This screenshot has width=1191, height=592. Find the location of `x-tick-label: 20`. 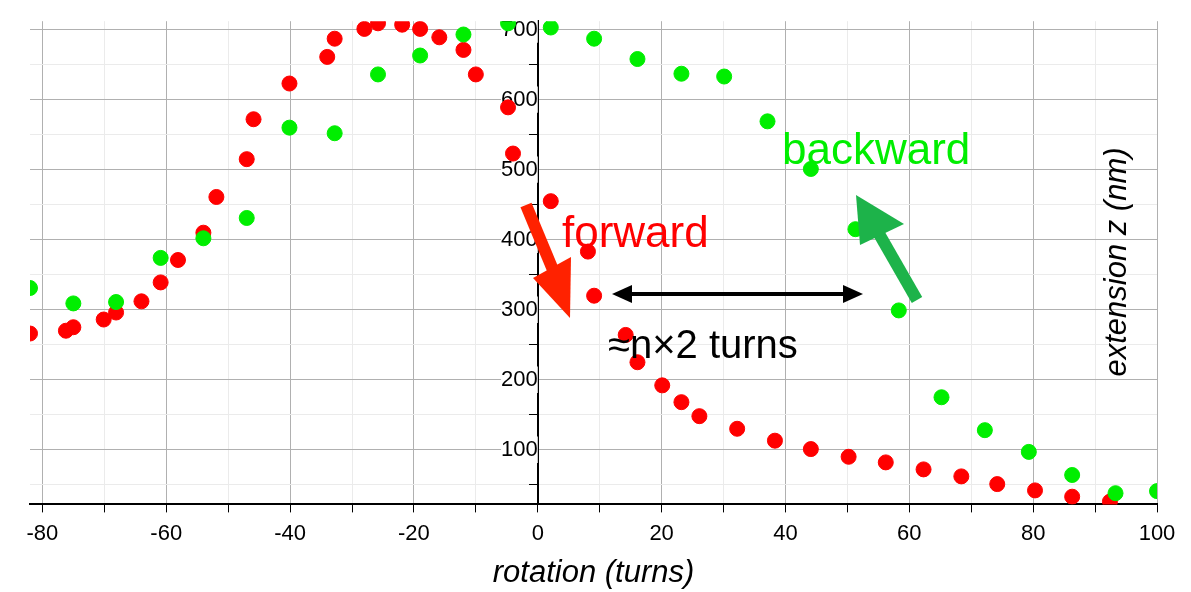

x-tick-label: 20 is located at coordinates (661, 532).